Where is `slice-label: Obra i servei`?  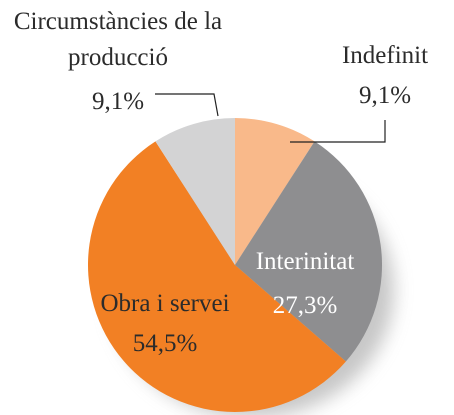 slice-label: Obra i servei is located at coordinates (165, 303).